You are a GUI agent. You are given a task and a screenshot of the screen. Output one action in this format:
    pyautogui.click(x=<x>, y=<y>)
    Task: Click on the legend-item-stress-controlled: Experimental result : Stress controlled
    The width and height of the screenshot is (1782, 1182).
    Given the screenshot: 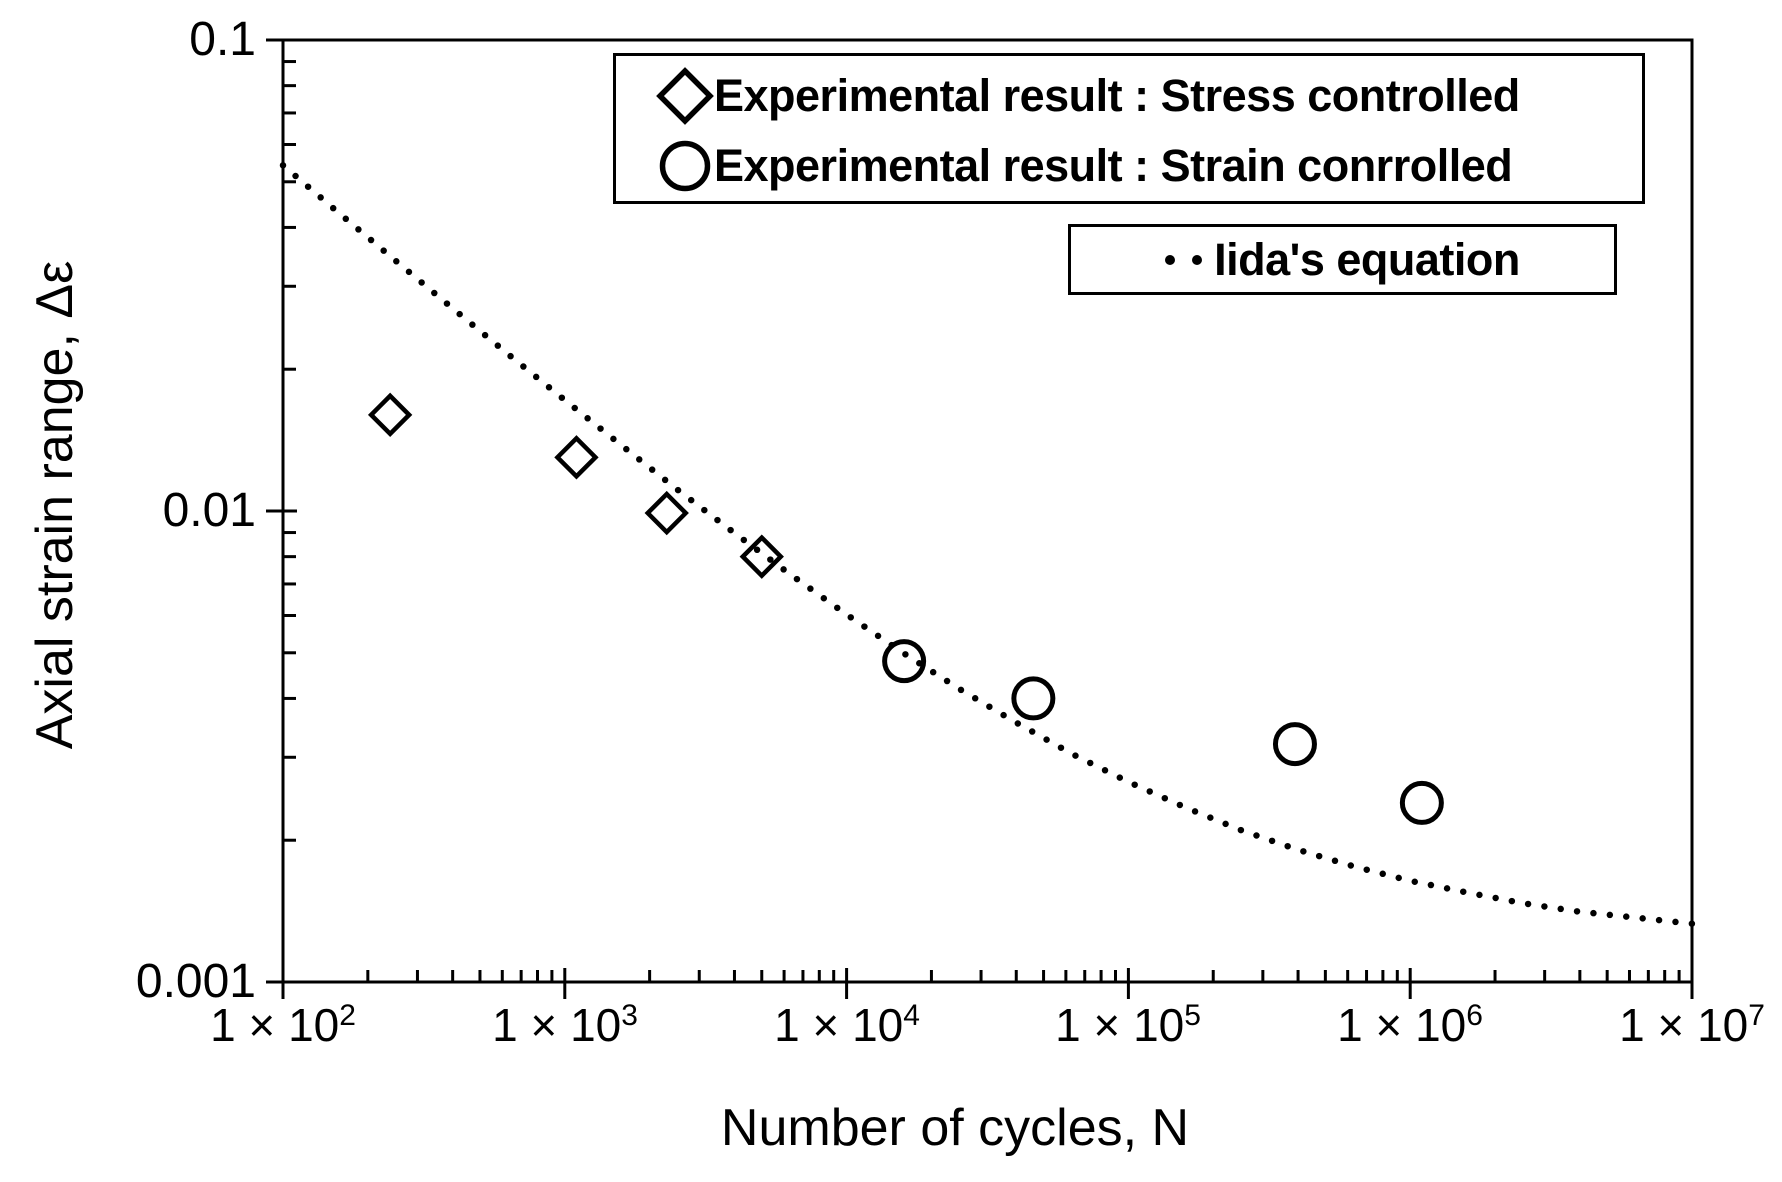 What is the action you would take?
    pyautogui.click(x=1129, y=96)
    